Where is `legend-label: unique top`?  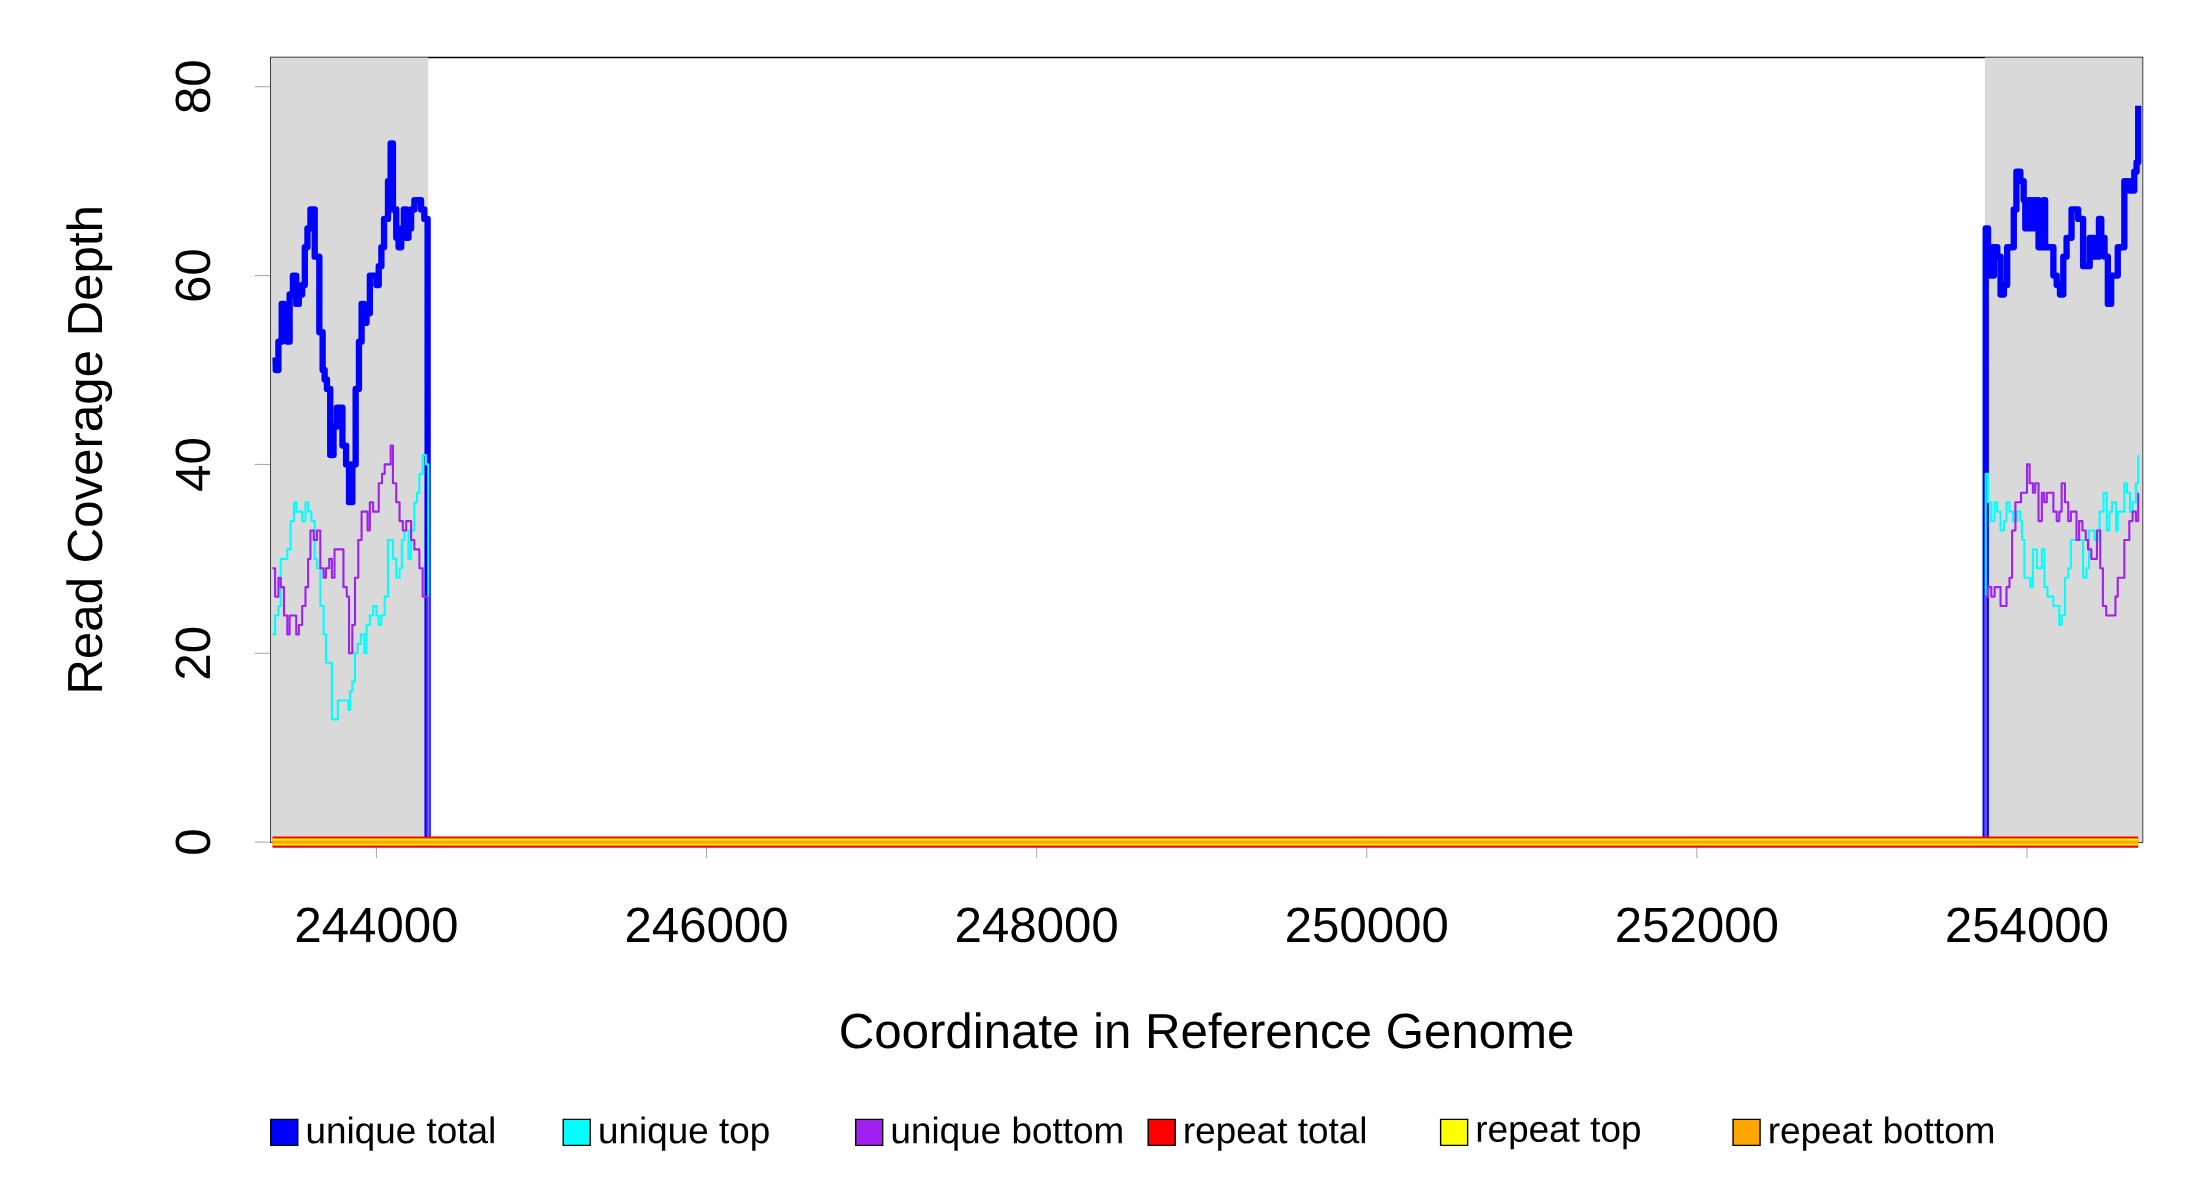 legend-label: unique top is located at coordinates (684, 1133).